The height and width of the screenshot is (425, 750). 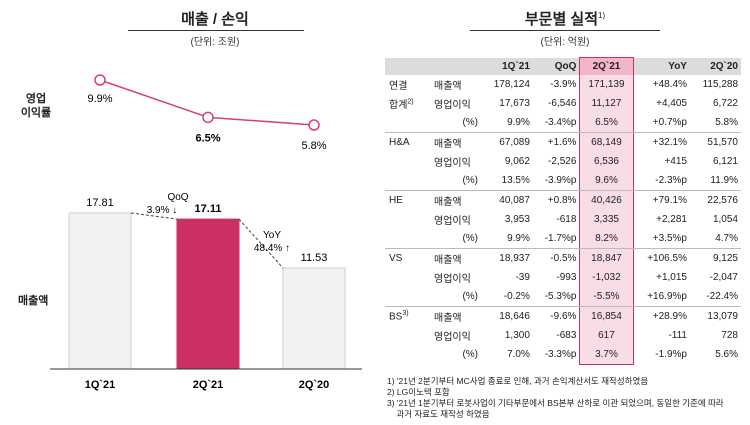 What do you see at coordinates (456, 66) in the screenshot?
I see `header-metric` at bounding box center [456, 66].